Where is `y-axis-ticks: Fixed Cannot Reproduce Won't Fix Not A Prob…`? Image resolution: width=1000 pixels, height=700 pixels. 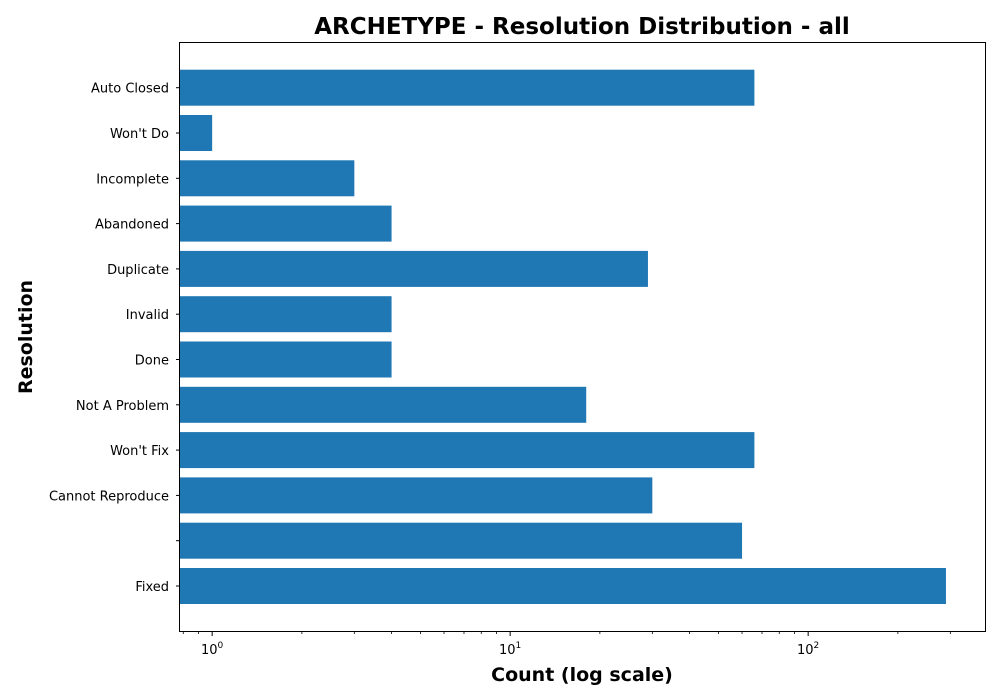 y-axis-ticks: Fixed Cannot Reproduce Won't Fix Not A Prob… is located at coordinates (114, 338).